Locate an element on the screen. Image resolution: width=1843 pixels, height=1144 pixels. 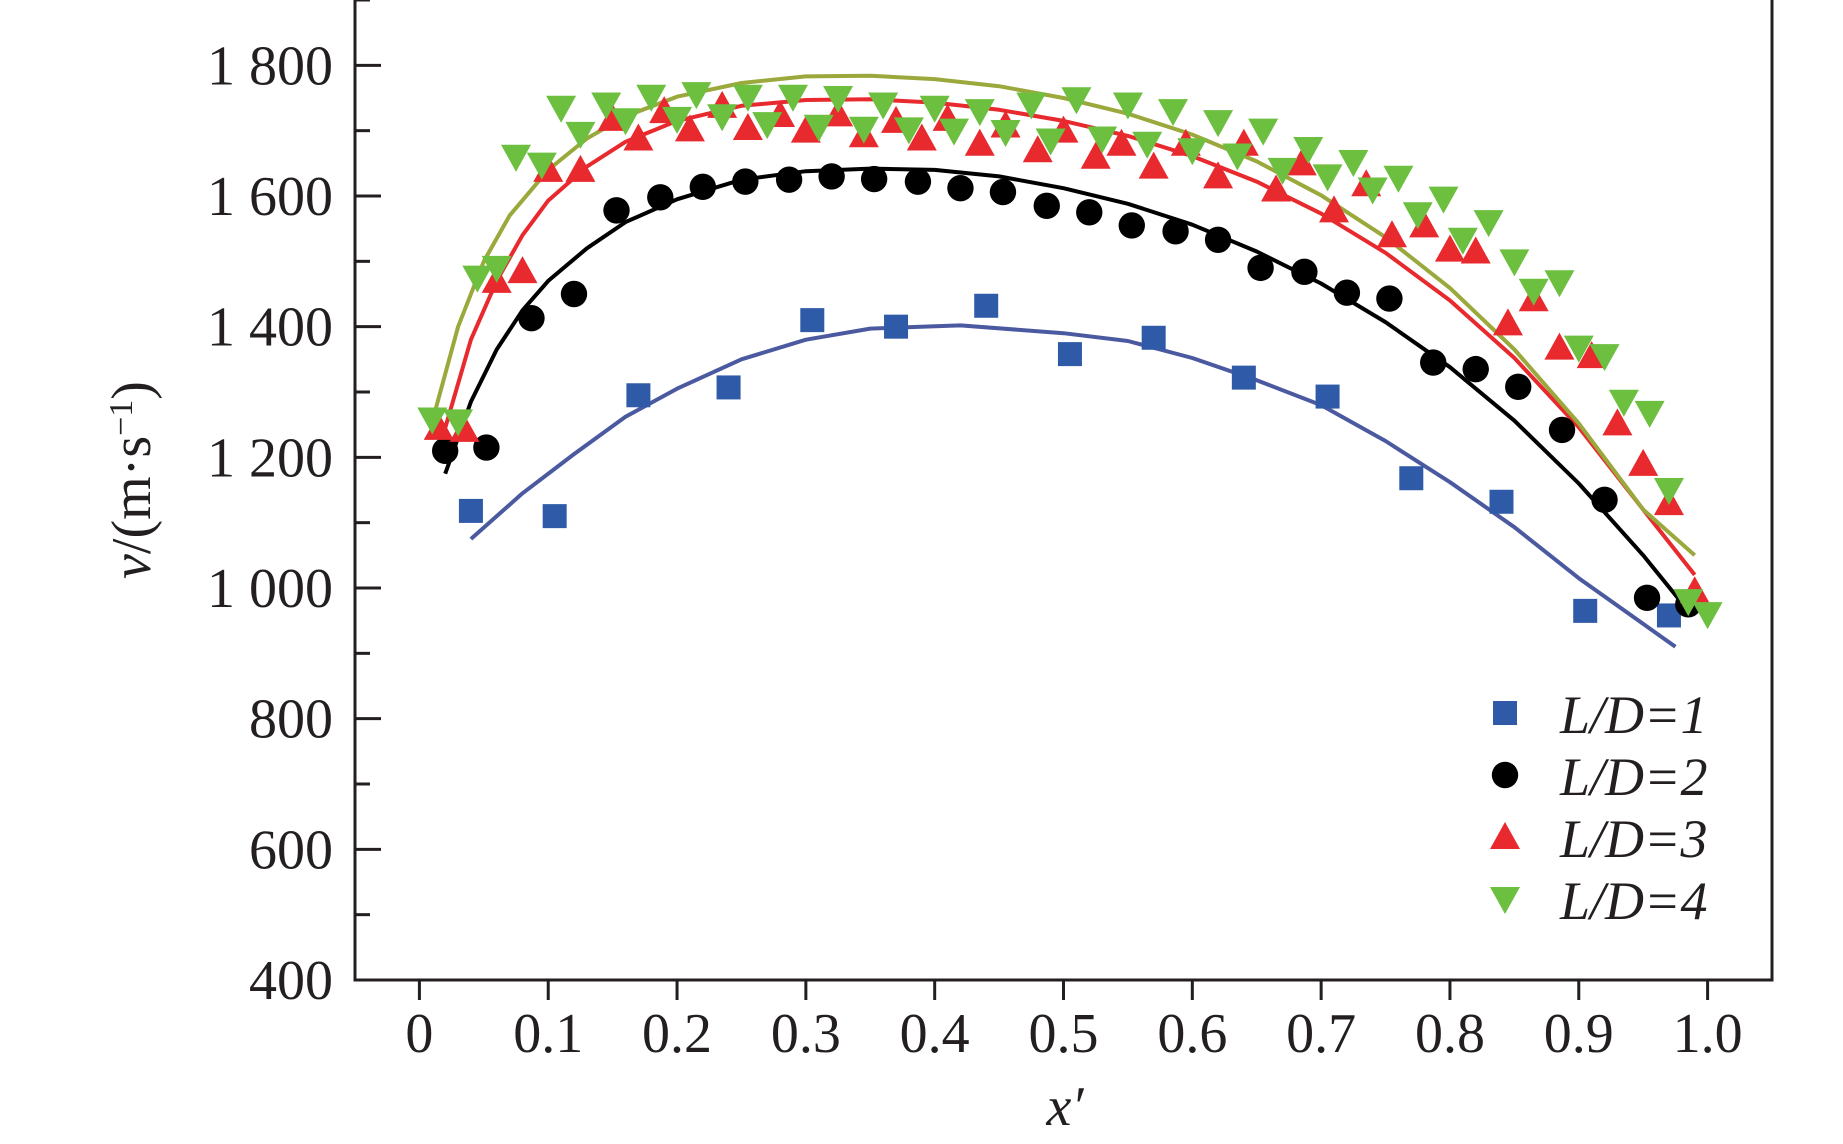
x-tick-label: 0.8 is located at coordinates (1450, 1034).